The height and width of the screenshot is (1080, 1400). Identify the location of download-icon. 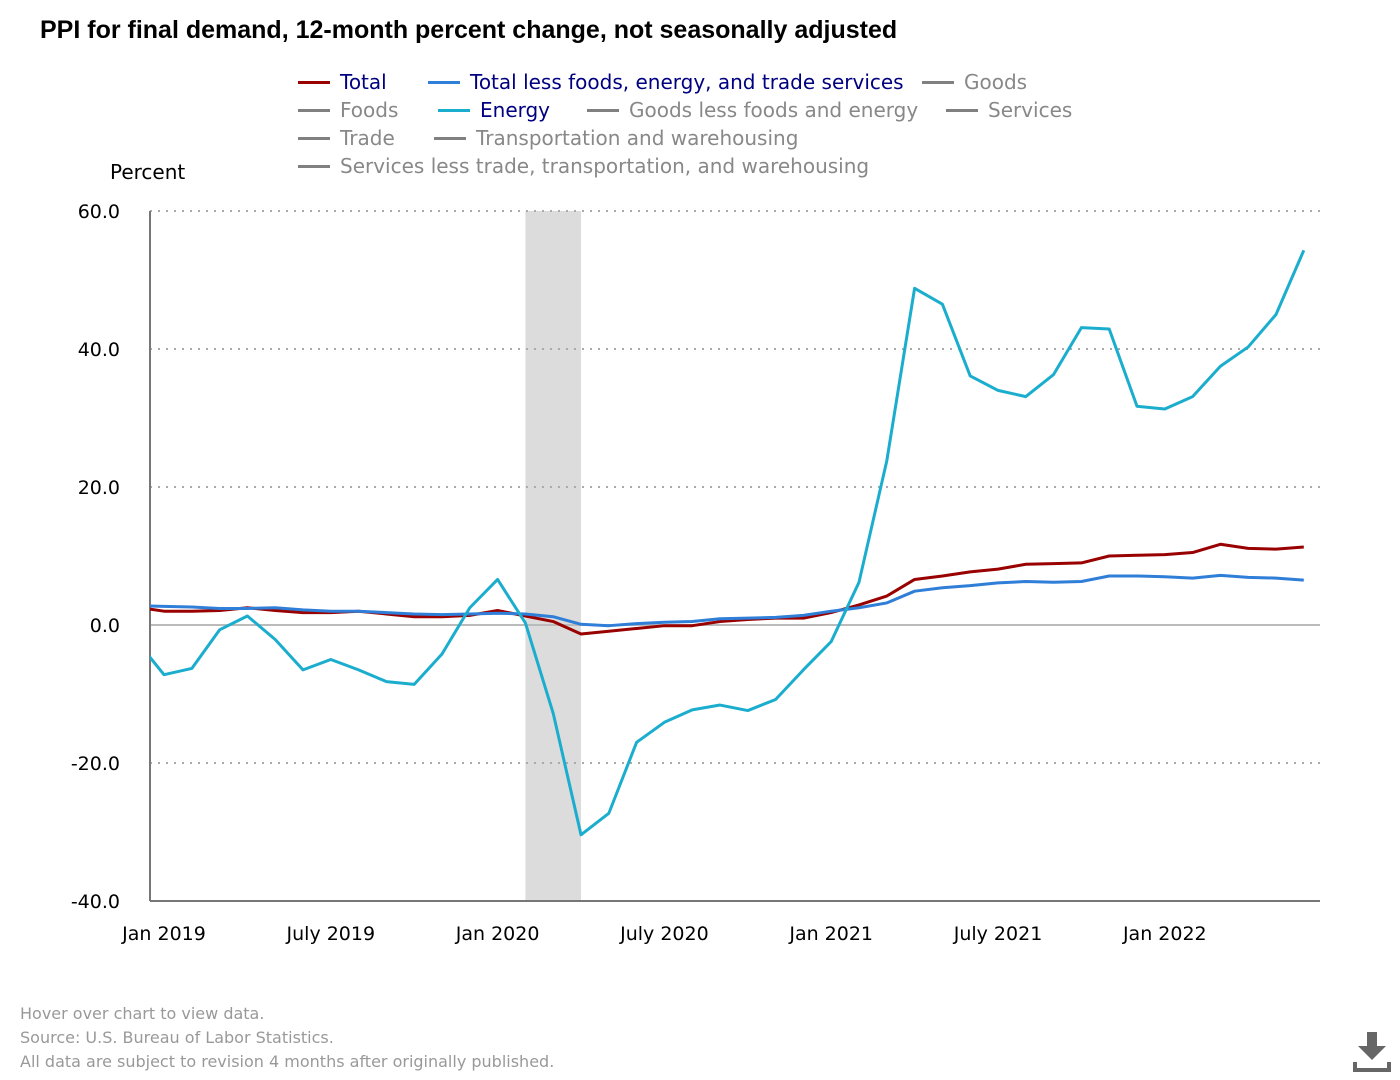
(1372, 1052).